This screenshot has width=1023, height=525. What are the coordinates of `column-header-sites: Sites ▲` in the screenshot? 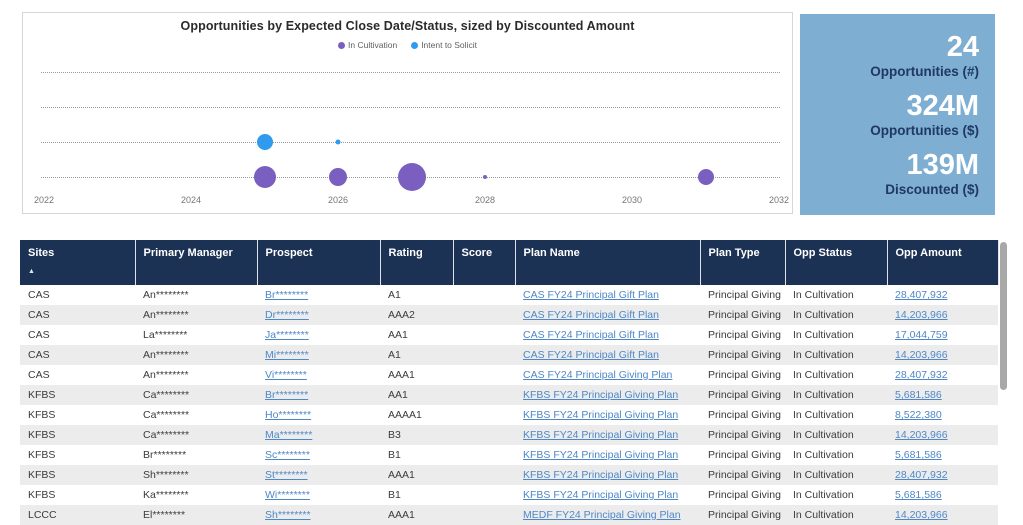 It's located at (78, 262).